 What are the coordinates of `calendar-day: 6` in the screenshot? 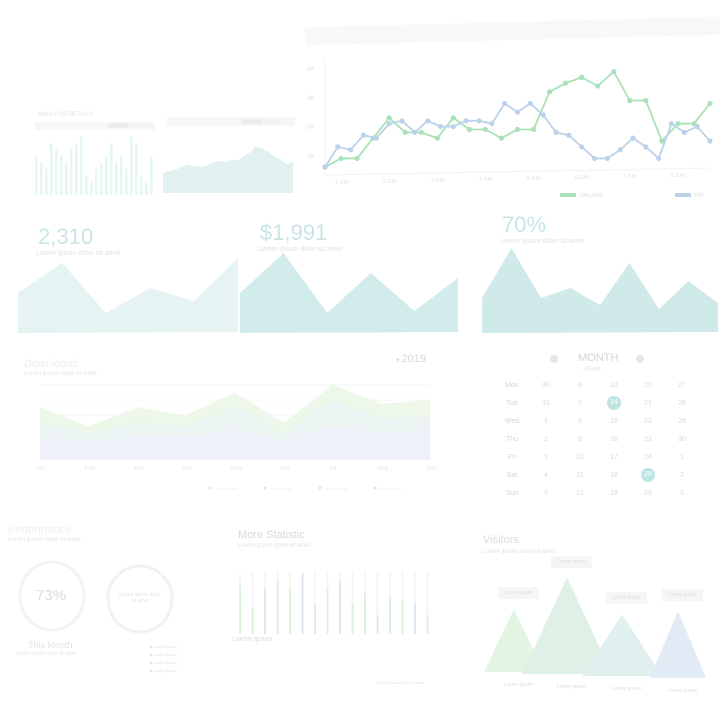 It's located at (580, 385).